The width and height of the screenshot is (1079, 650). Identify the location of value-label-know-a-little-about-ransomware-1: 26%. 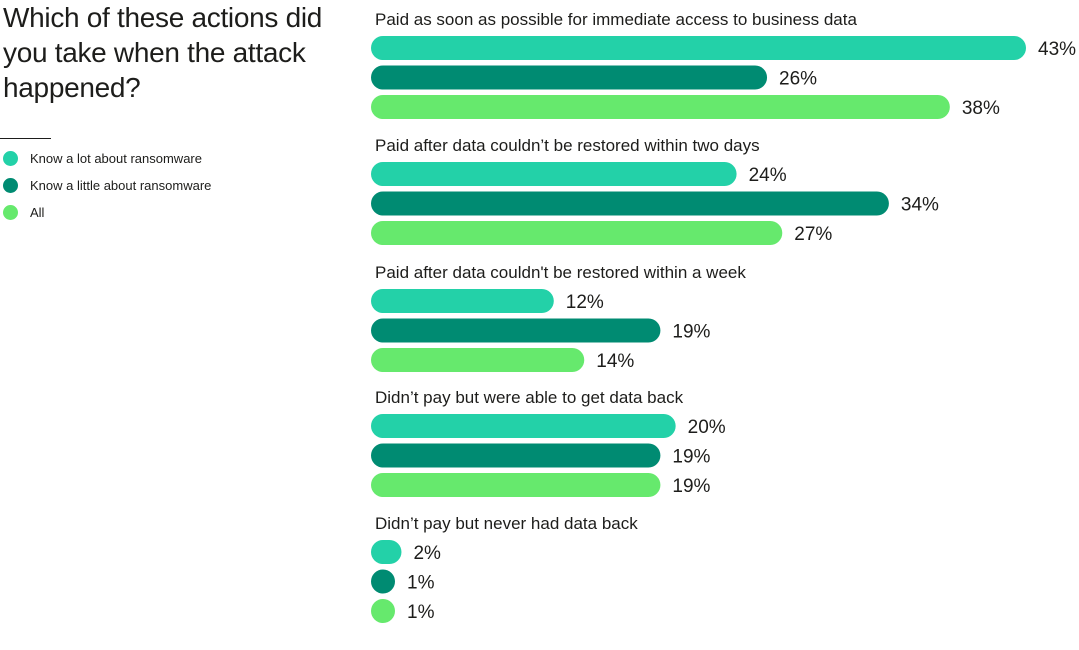
(798, 79).